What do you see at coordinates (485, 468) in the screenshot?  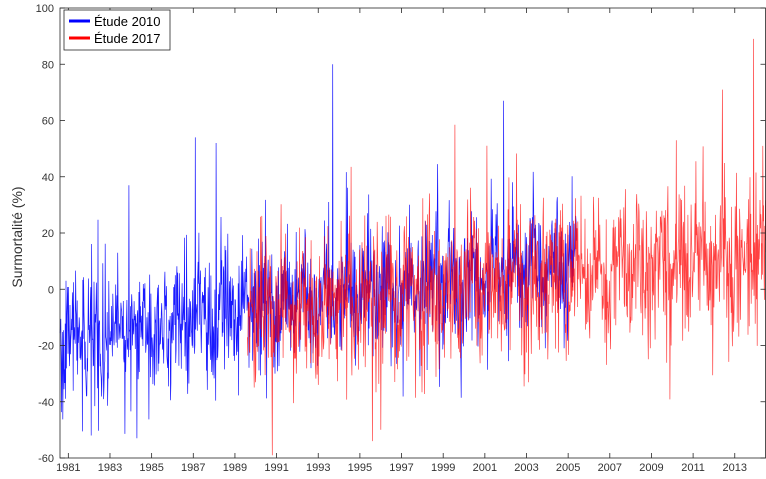 I see `x-tick-label: 2001` at bounding box center [485, 468].